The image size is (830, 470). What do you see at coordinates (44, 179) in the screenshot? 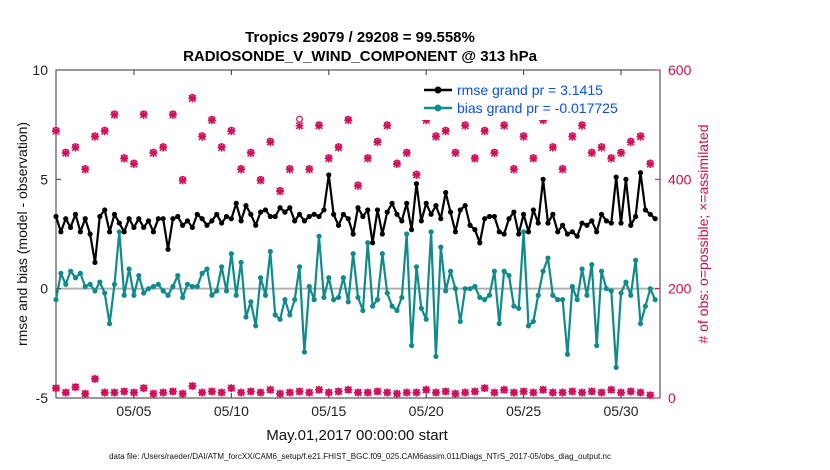
I see `y-tick-label: 5` at bounding box center [44, 179].